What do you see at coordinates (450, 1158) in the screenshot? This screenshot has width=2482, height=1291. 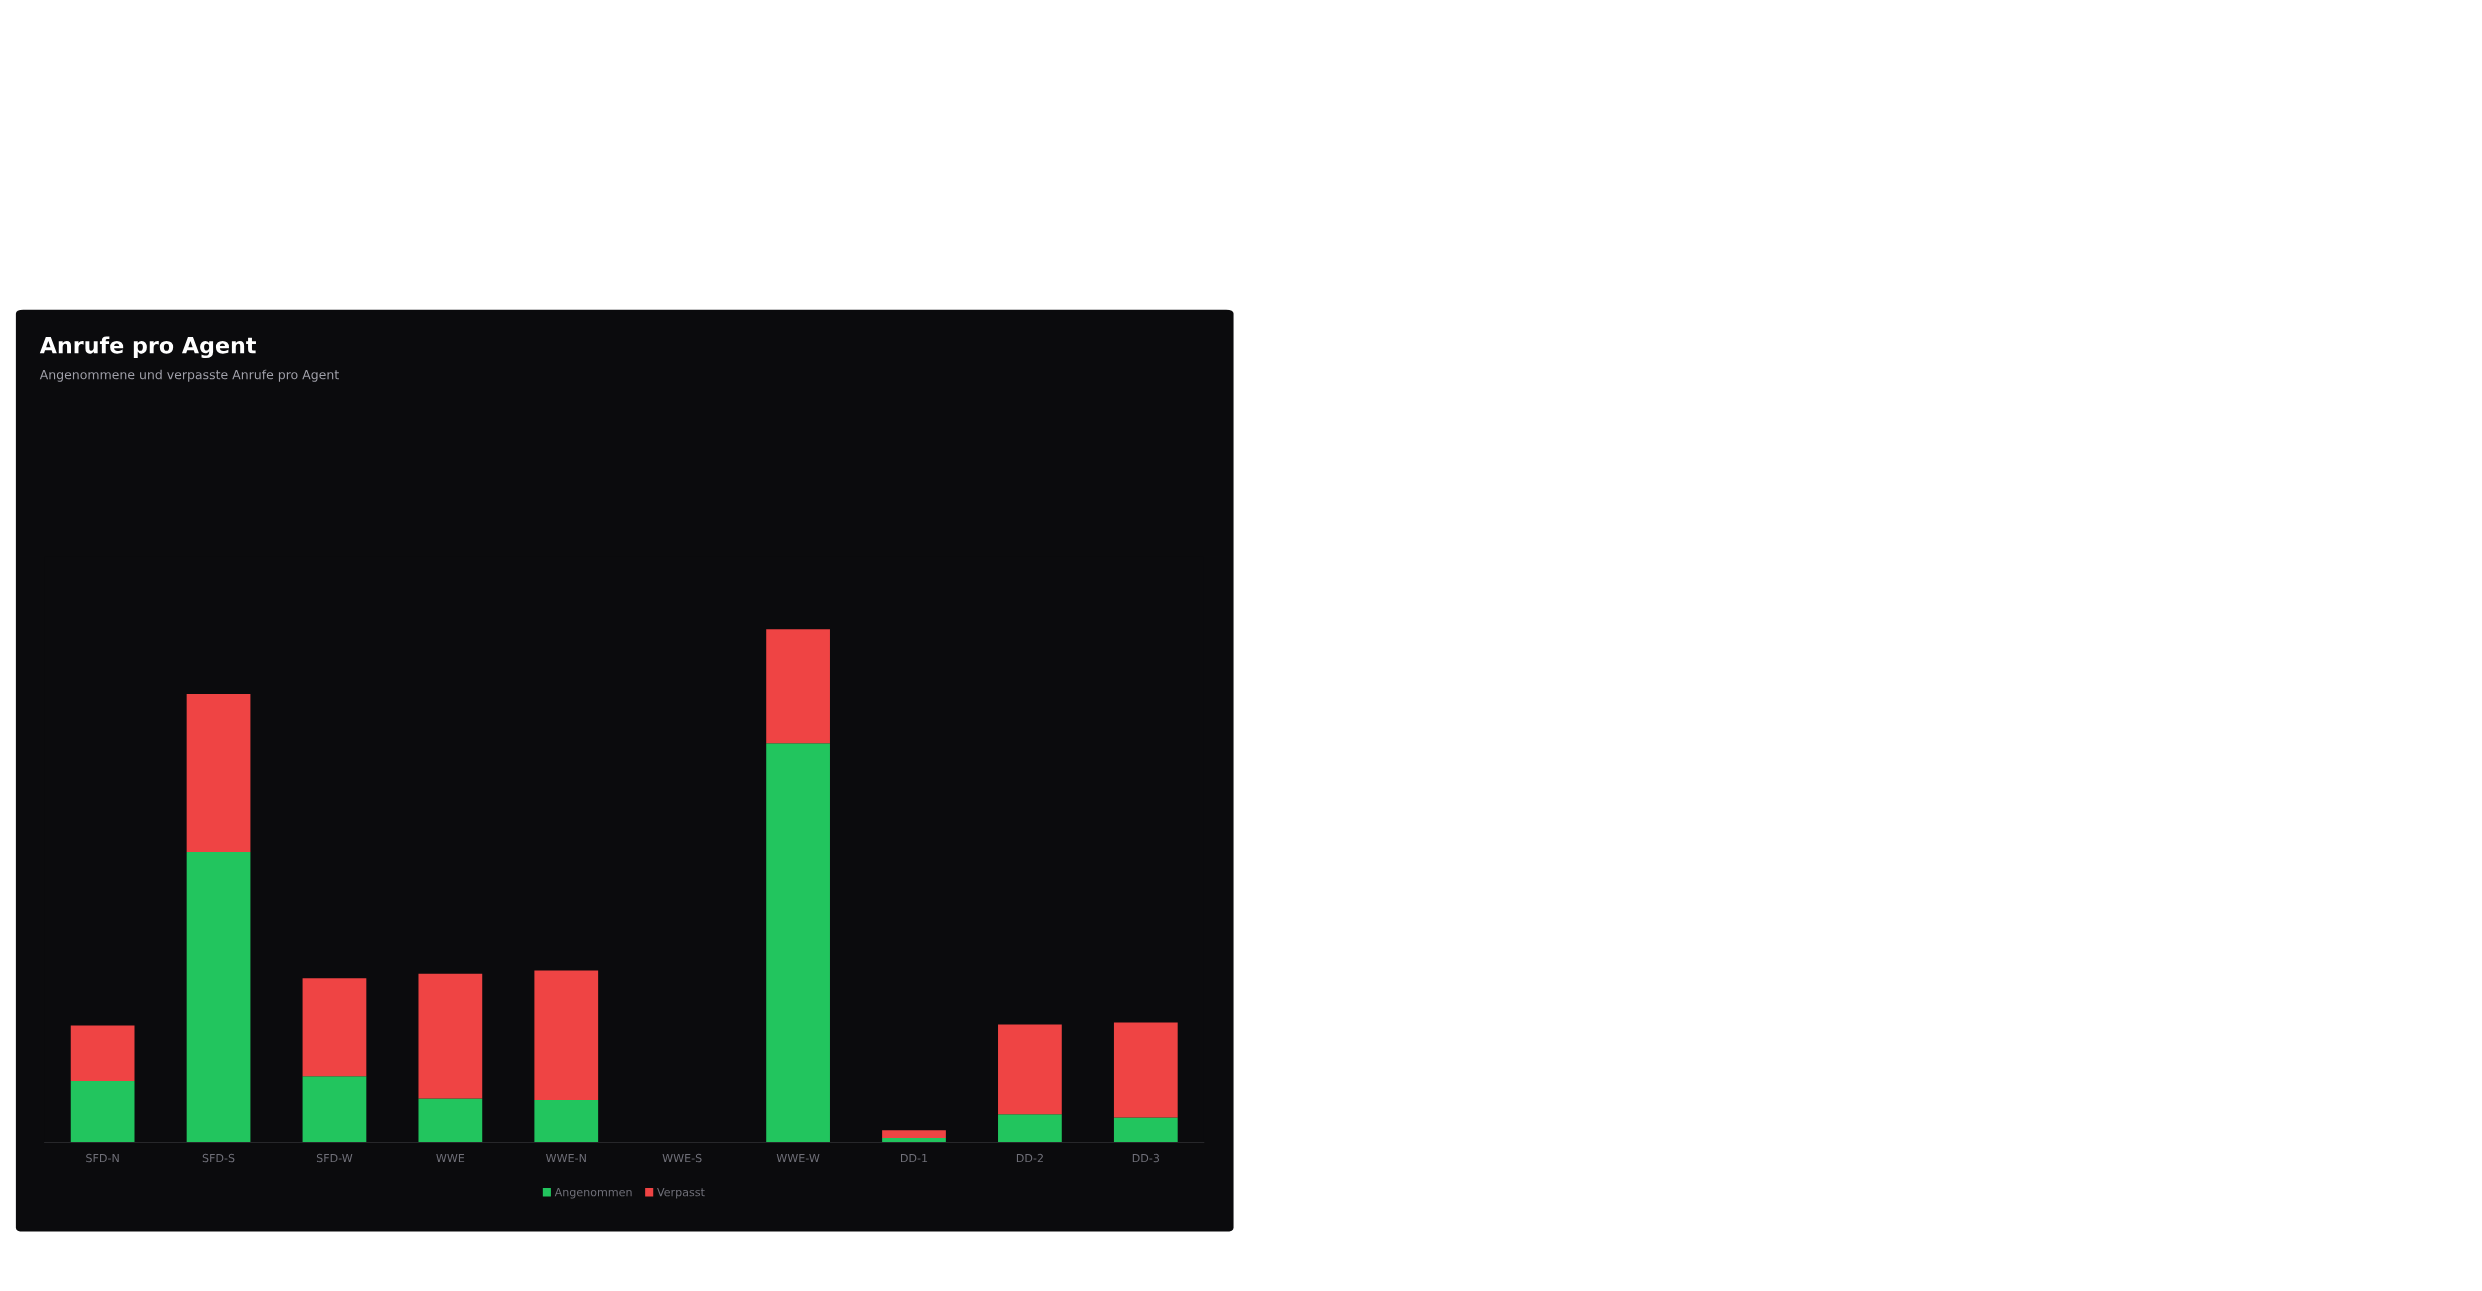 I see `x-tick-label: WWE` at bounding box center [450, 1158].